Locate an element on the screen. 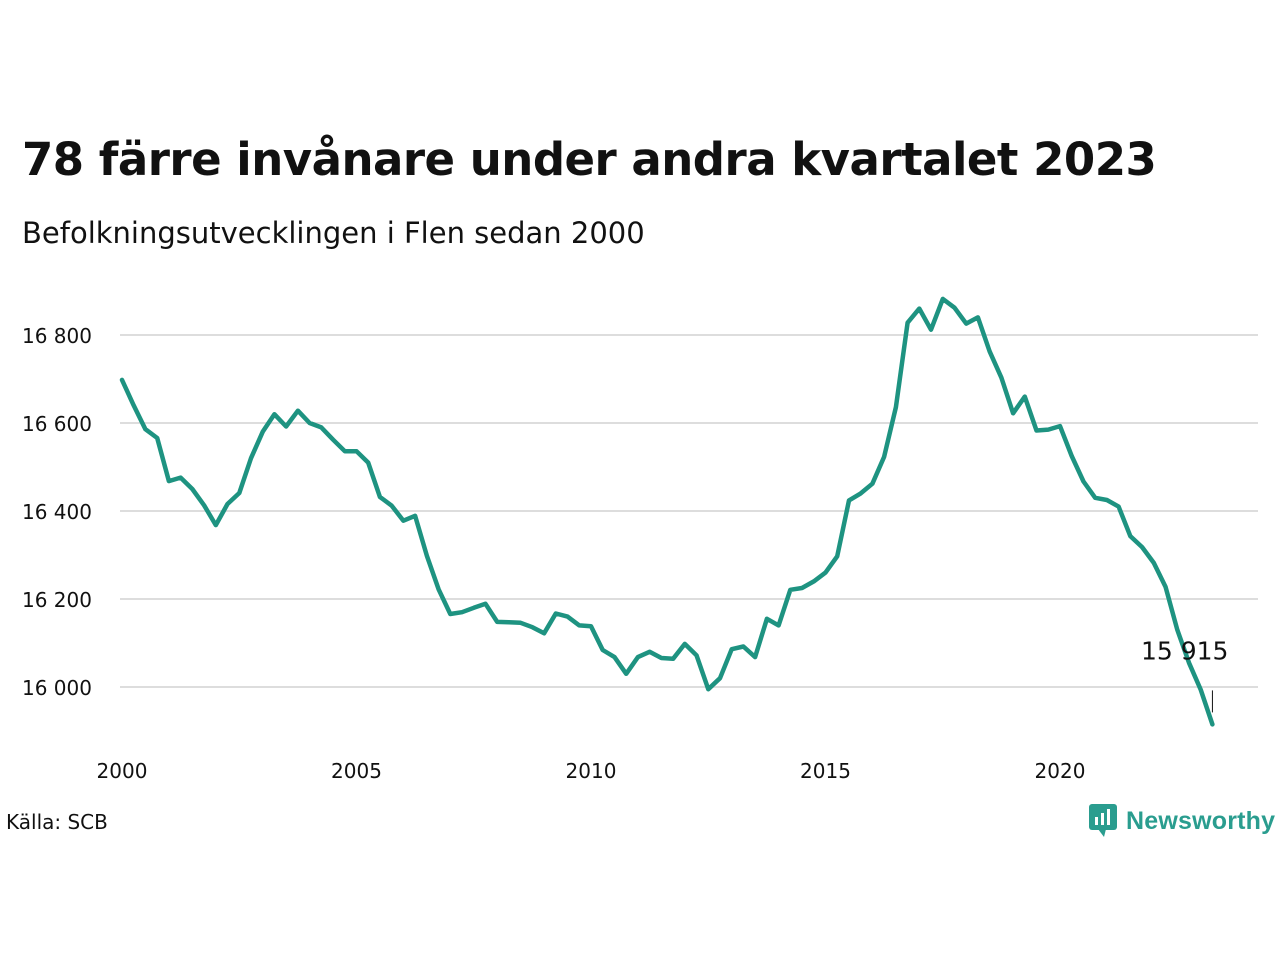  y-tick-label: 16 400 is located at coordinates (57, 512).